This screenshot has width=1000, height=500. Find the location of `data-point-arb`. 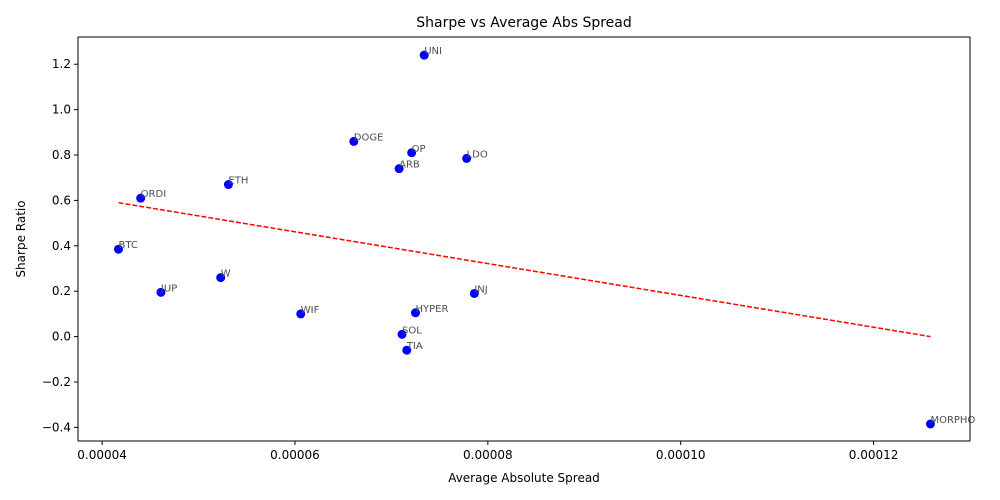

data-point-arb is located at coordinates (399, 169).